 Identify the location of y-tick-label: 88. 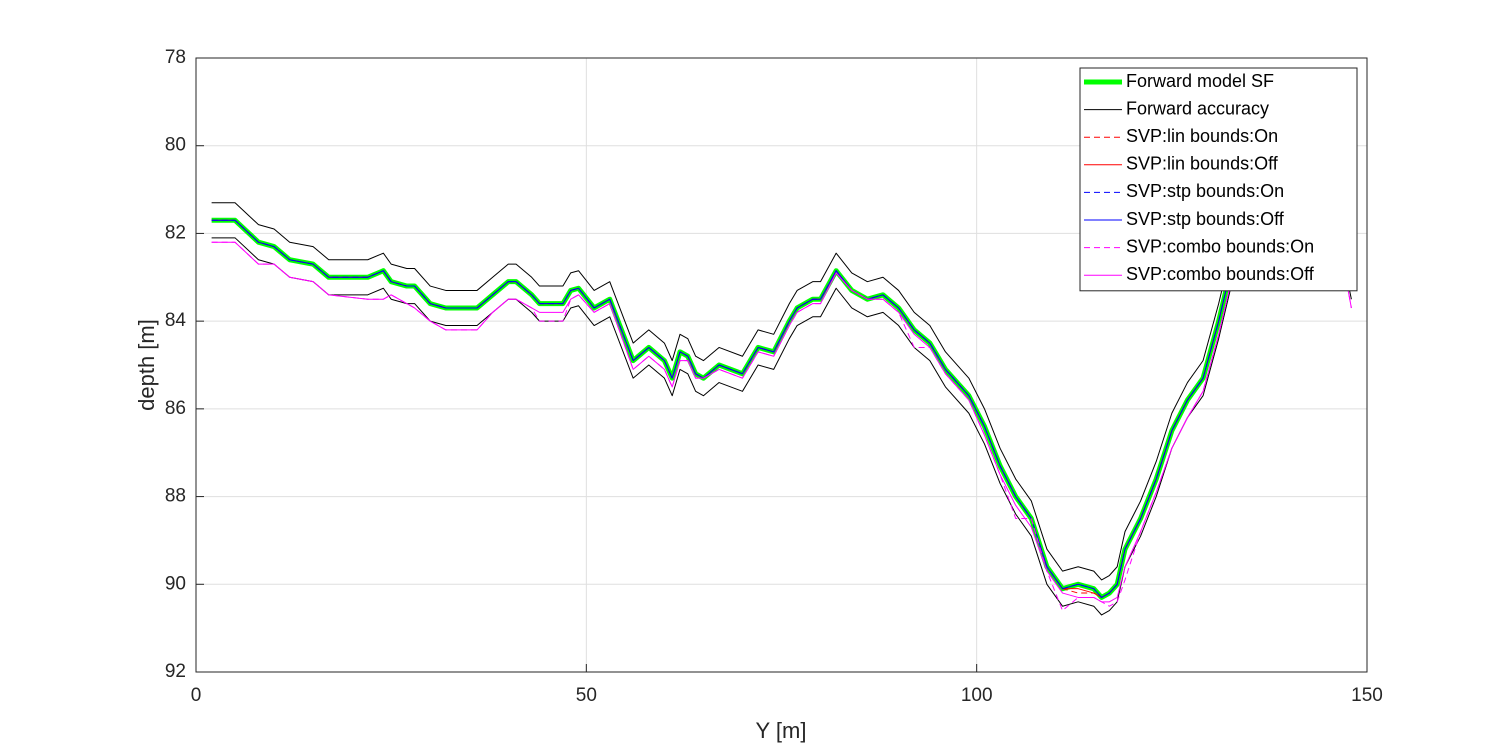
(175, 496).